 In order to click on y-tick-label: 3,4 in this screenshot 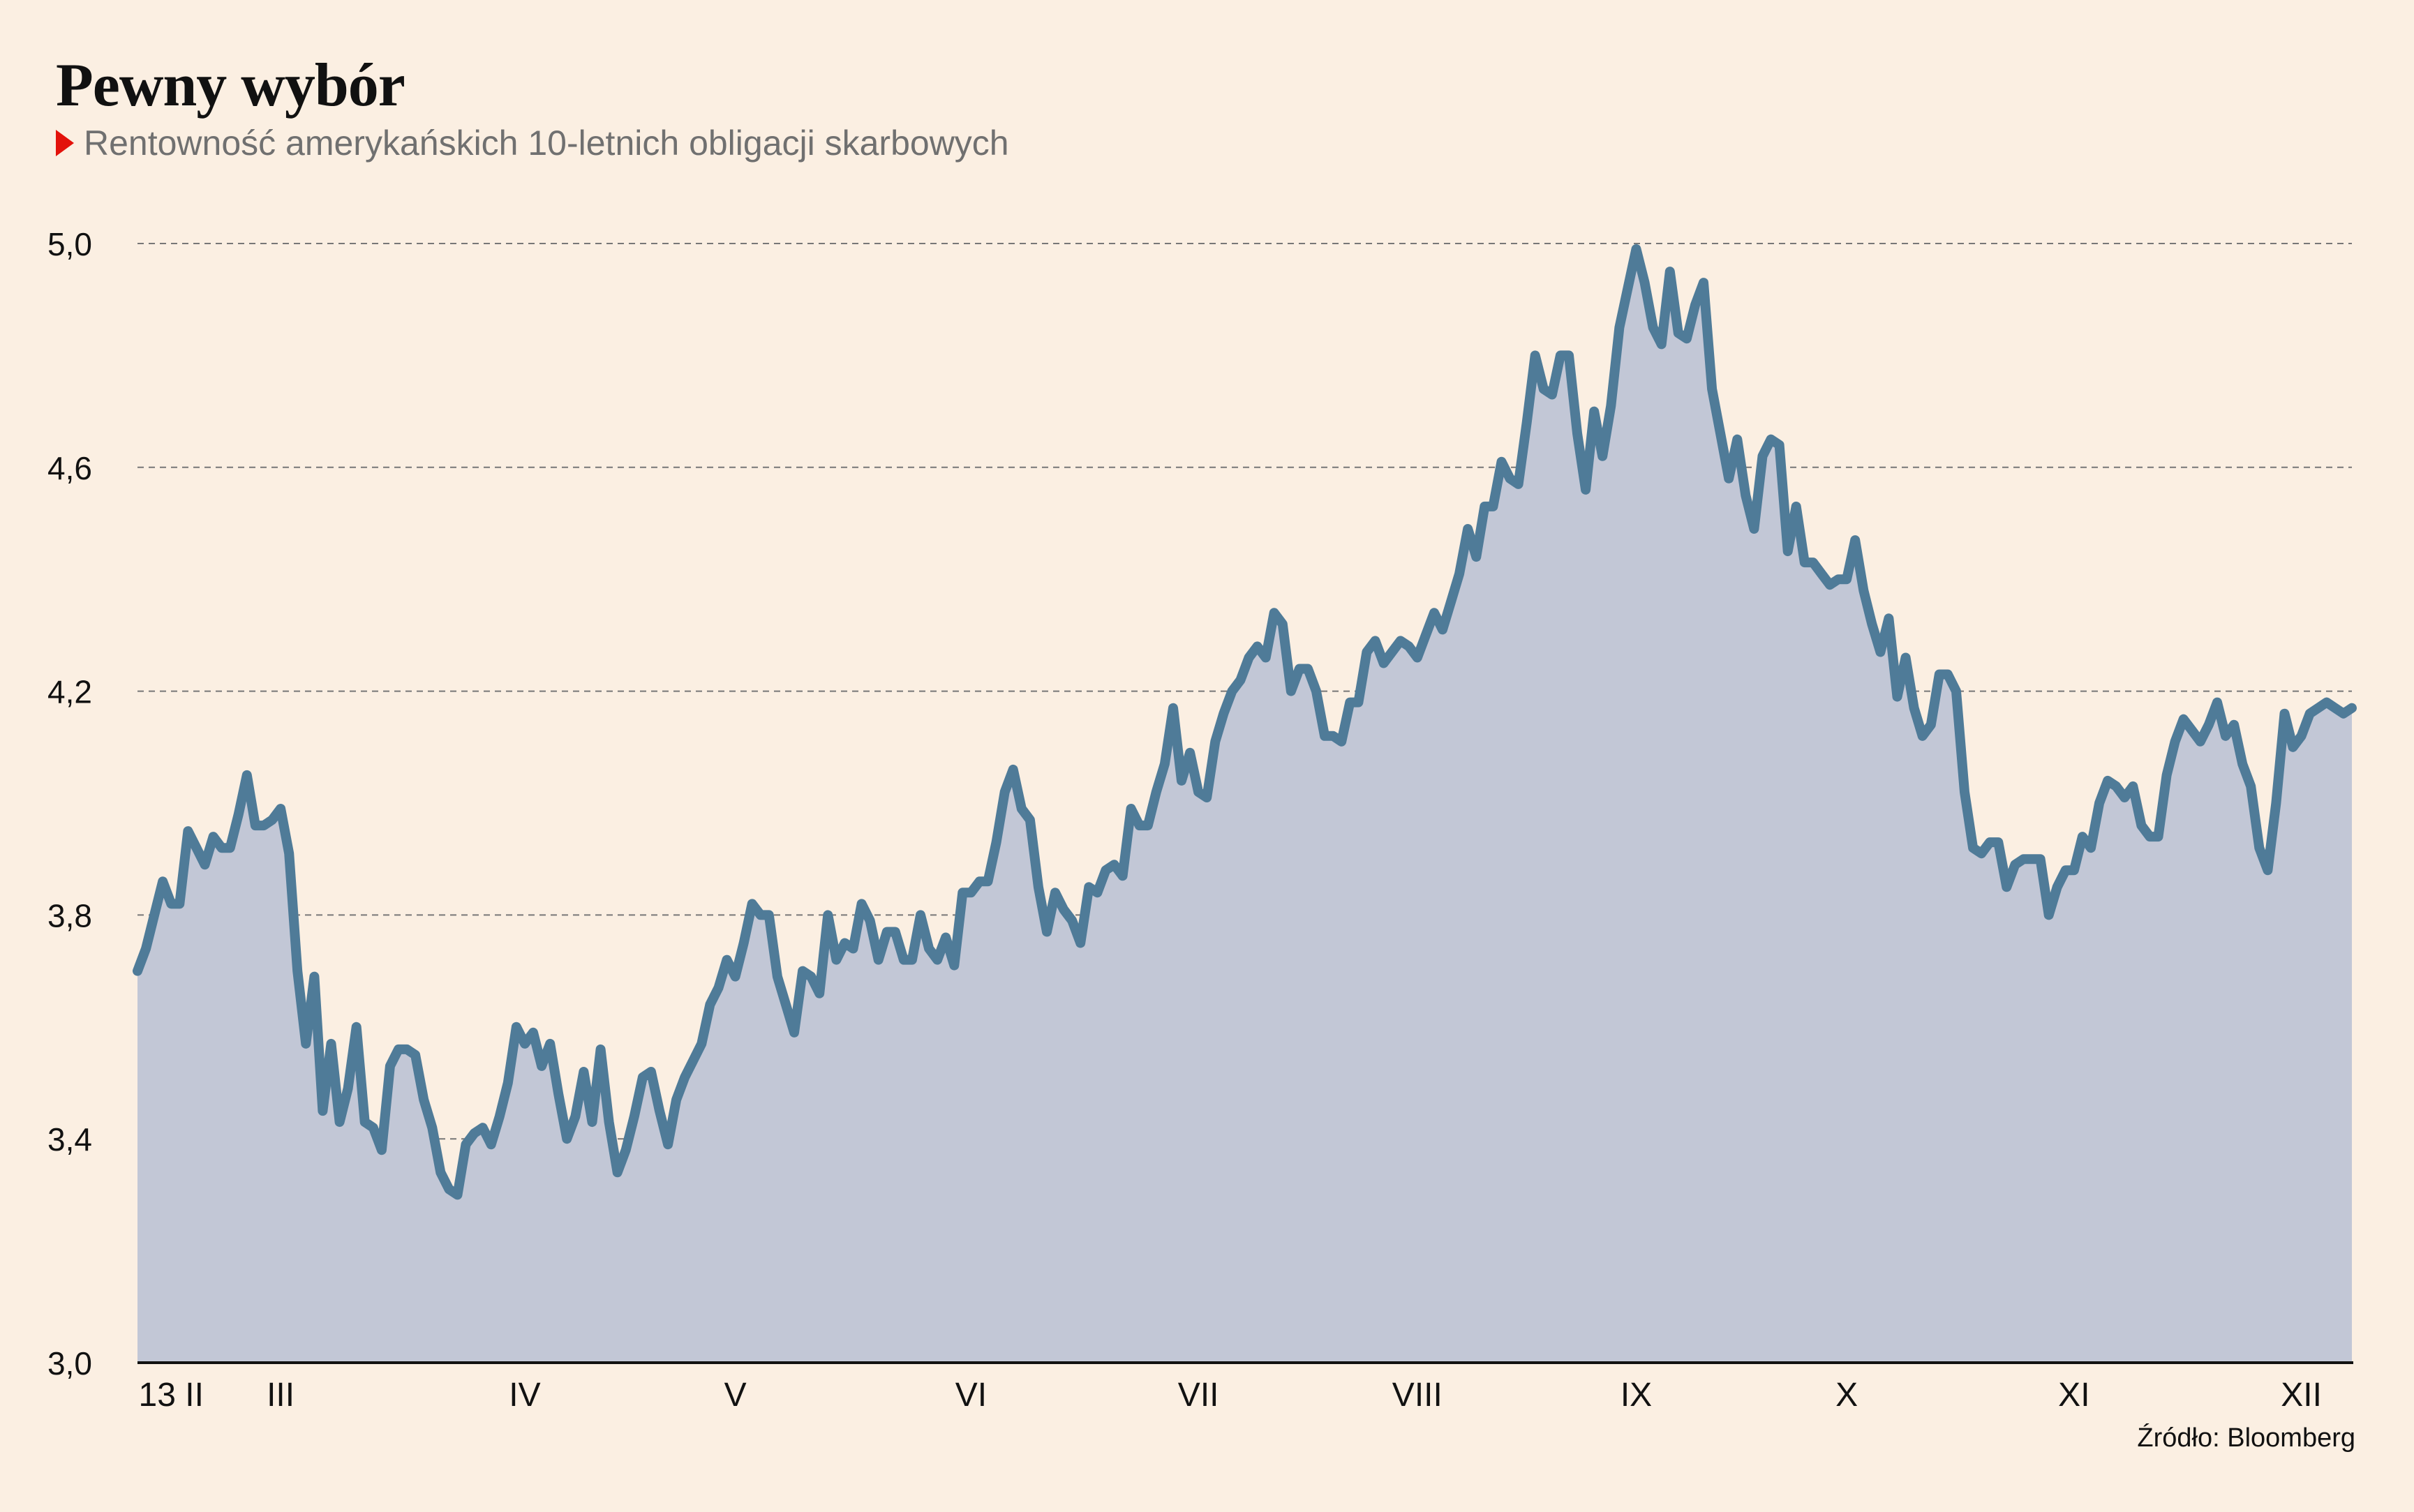, I will do `click(69, 1139)`.